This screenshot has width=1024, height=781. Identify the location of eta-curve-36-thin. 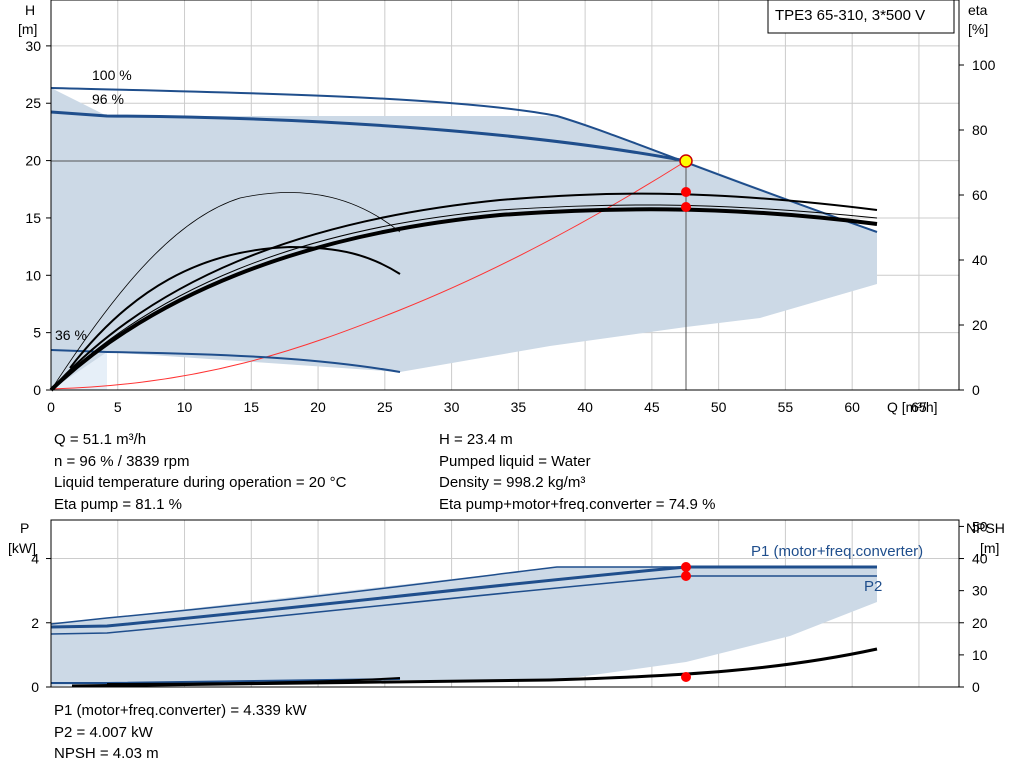
(225, 291).